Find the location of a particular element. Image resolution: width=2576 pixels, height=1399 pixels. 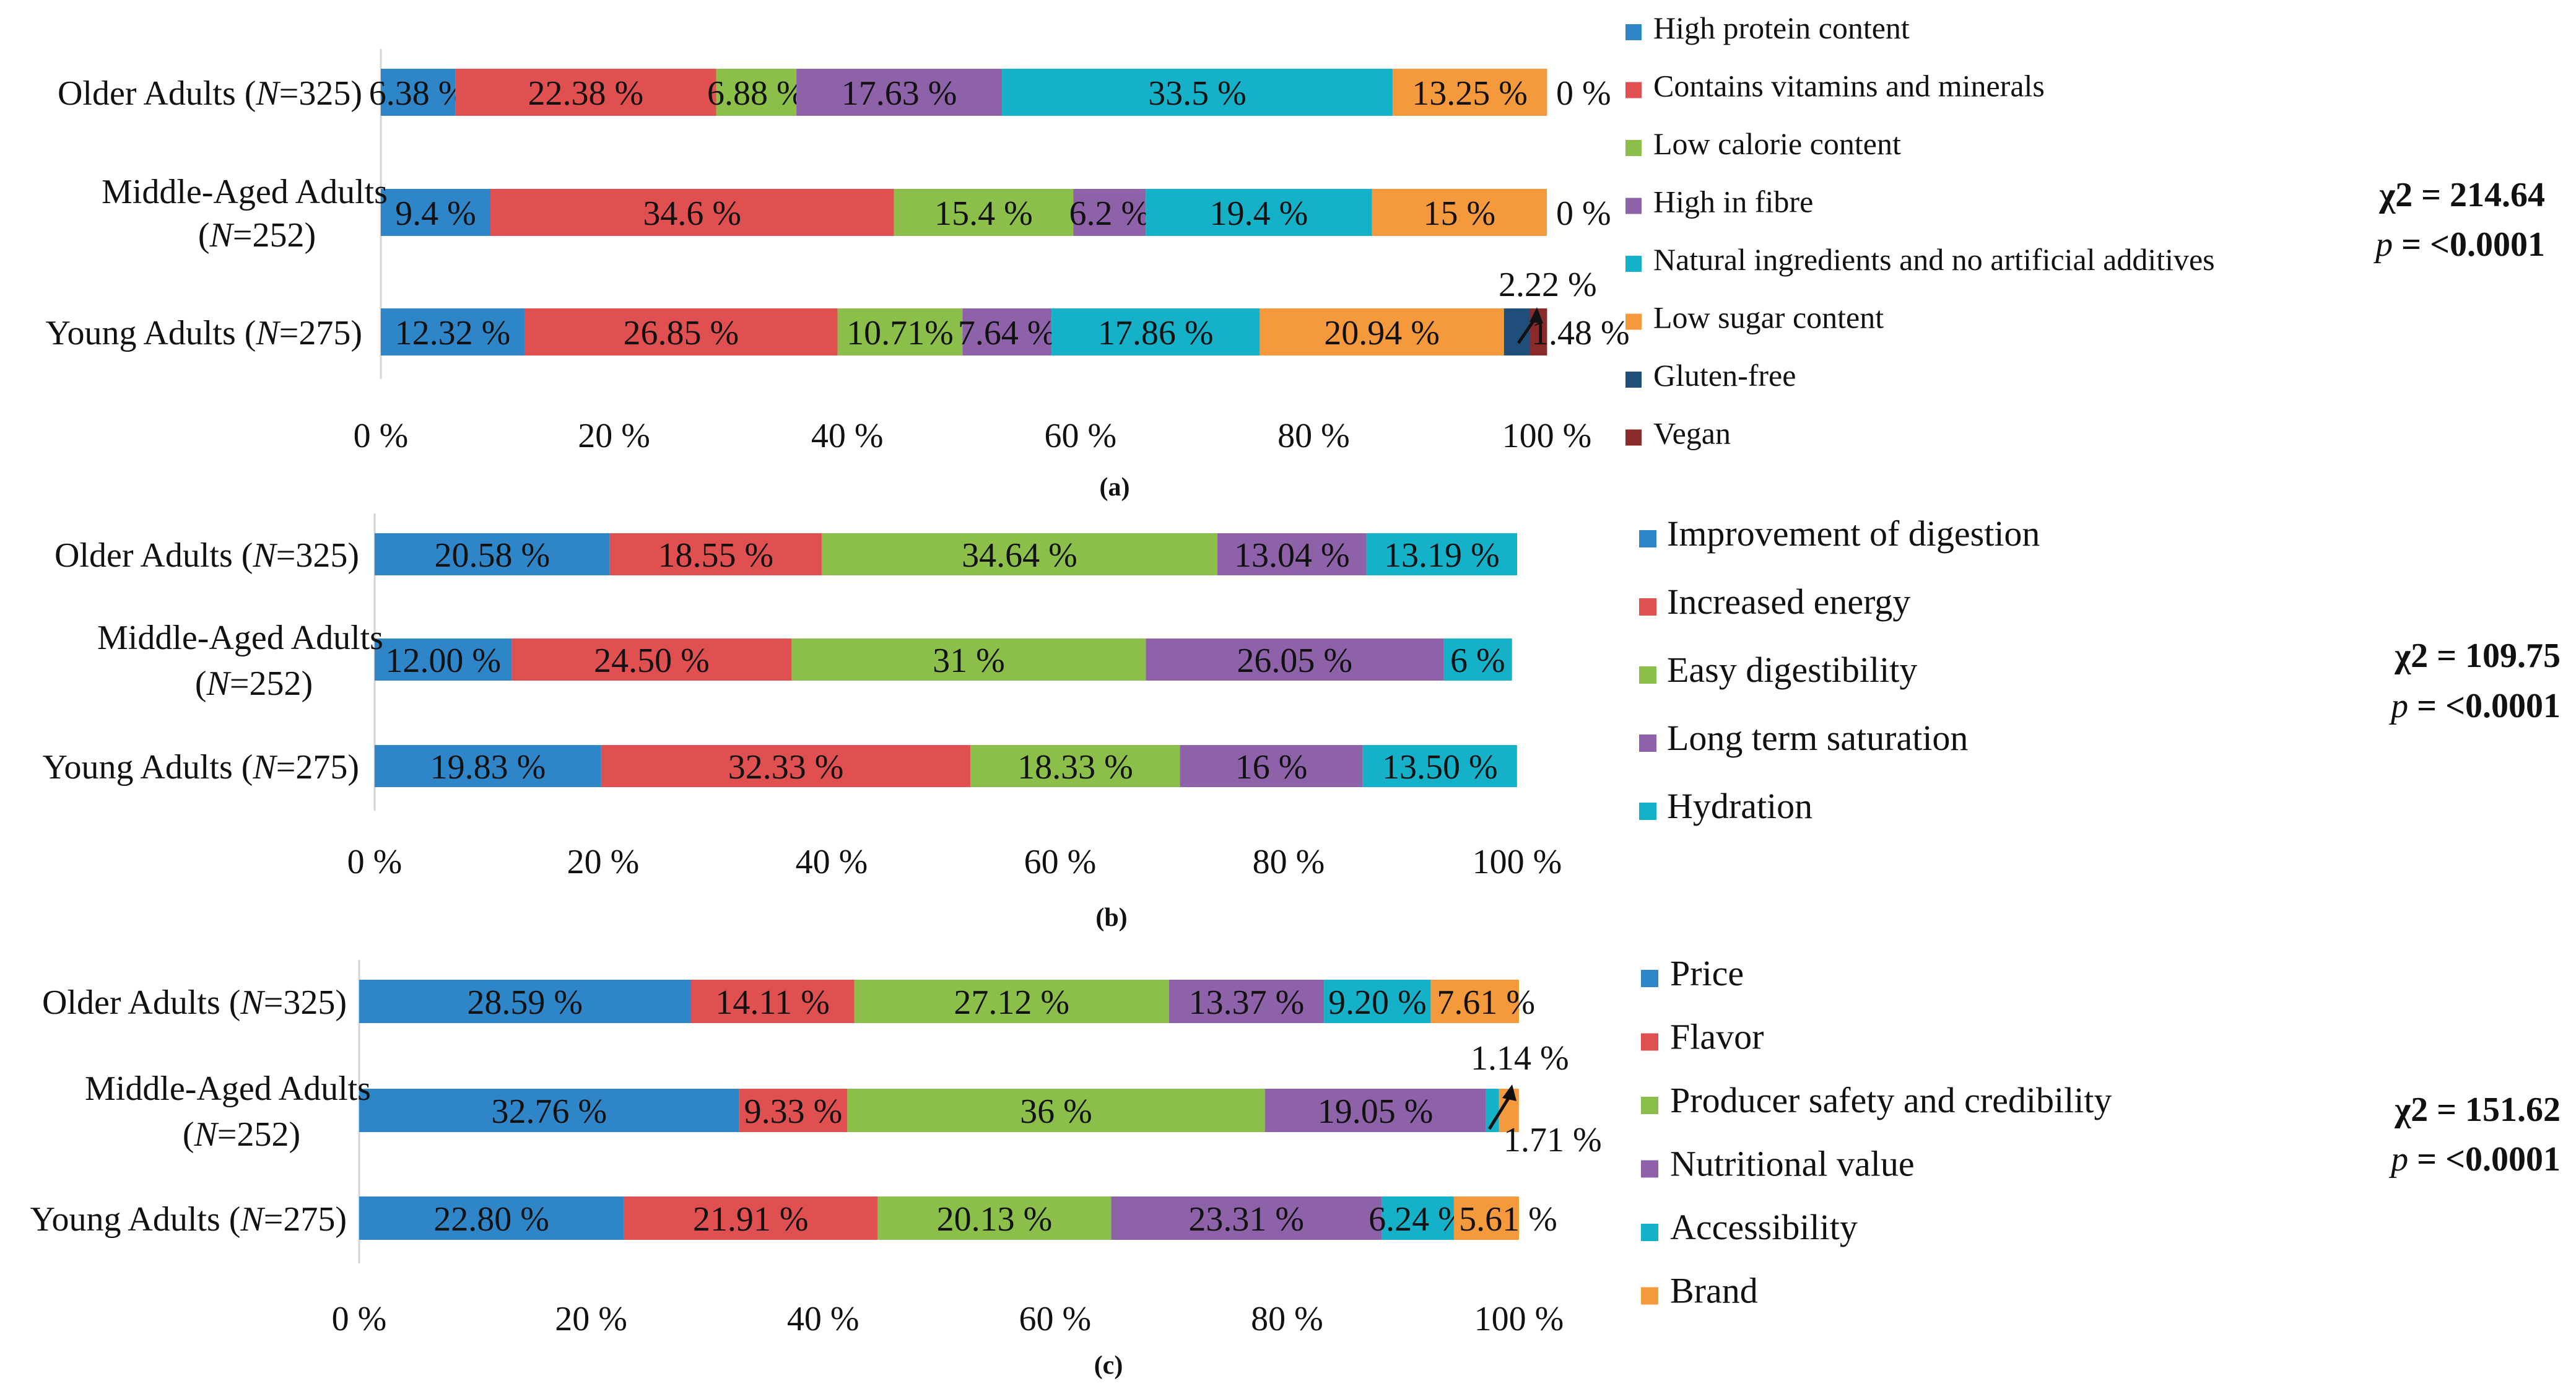

data-label: 26.85 % is located at coordinates (681, 333).